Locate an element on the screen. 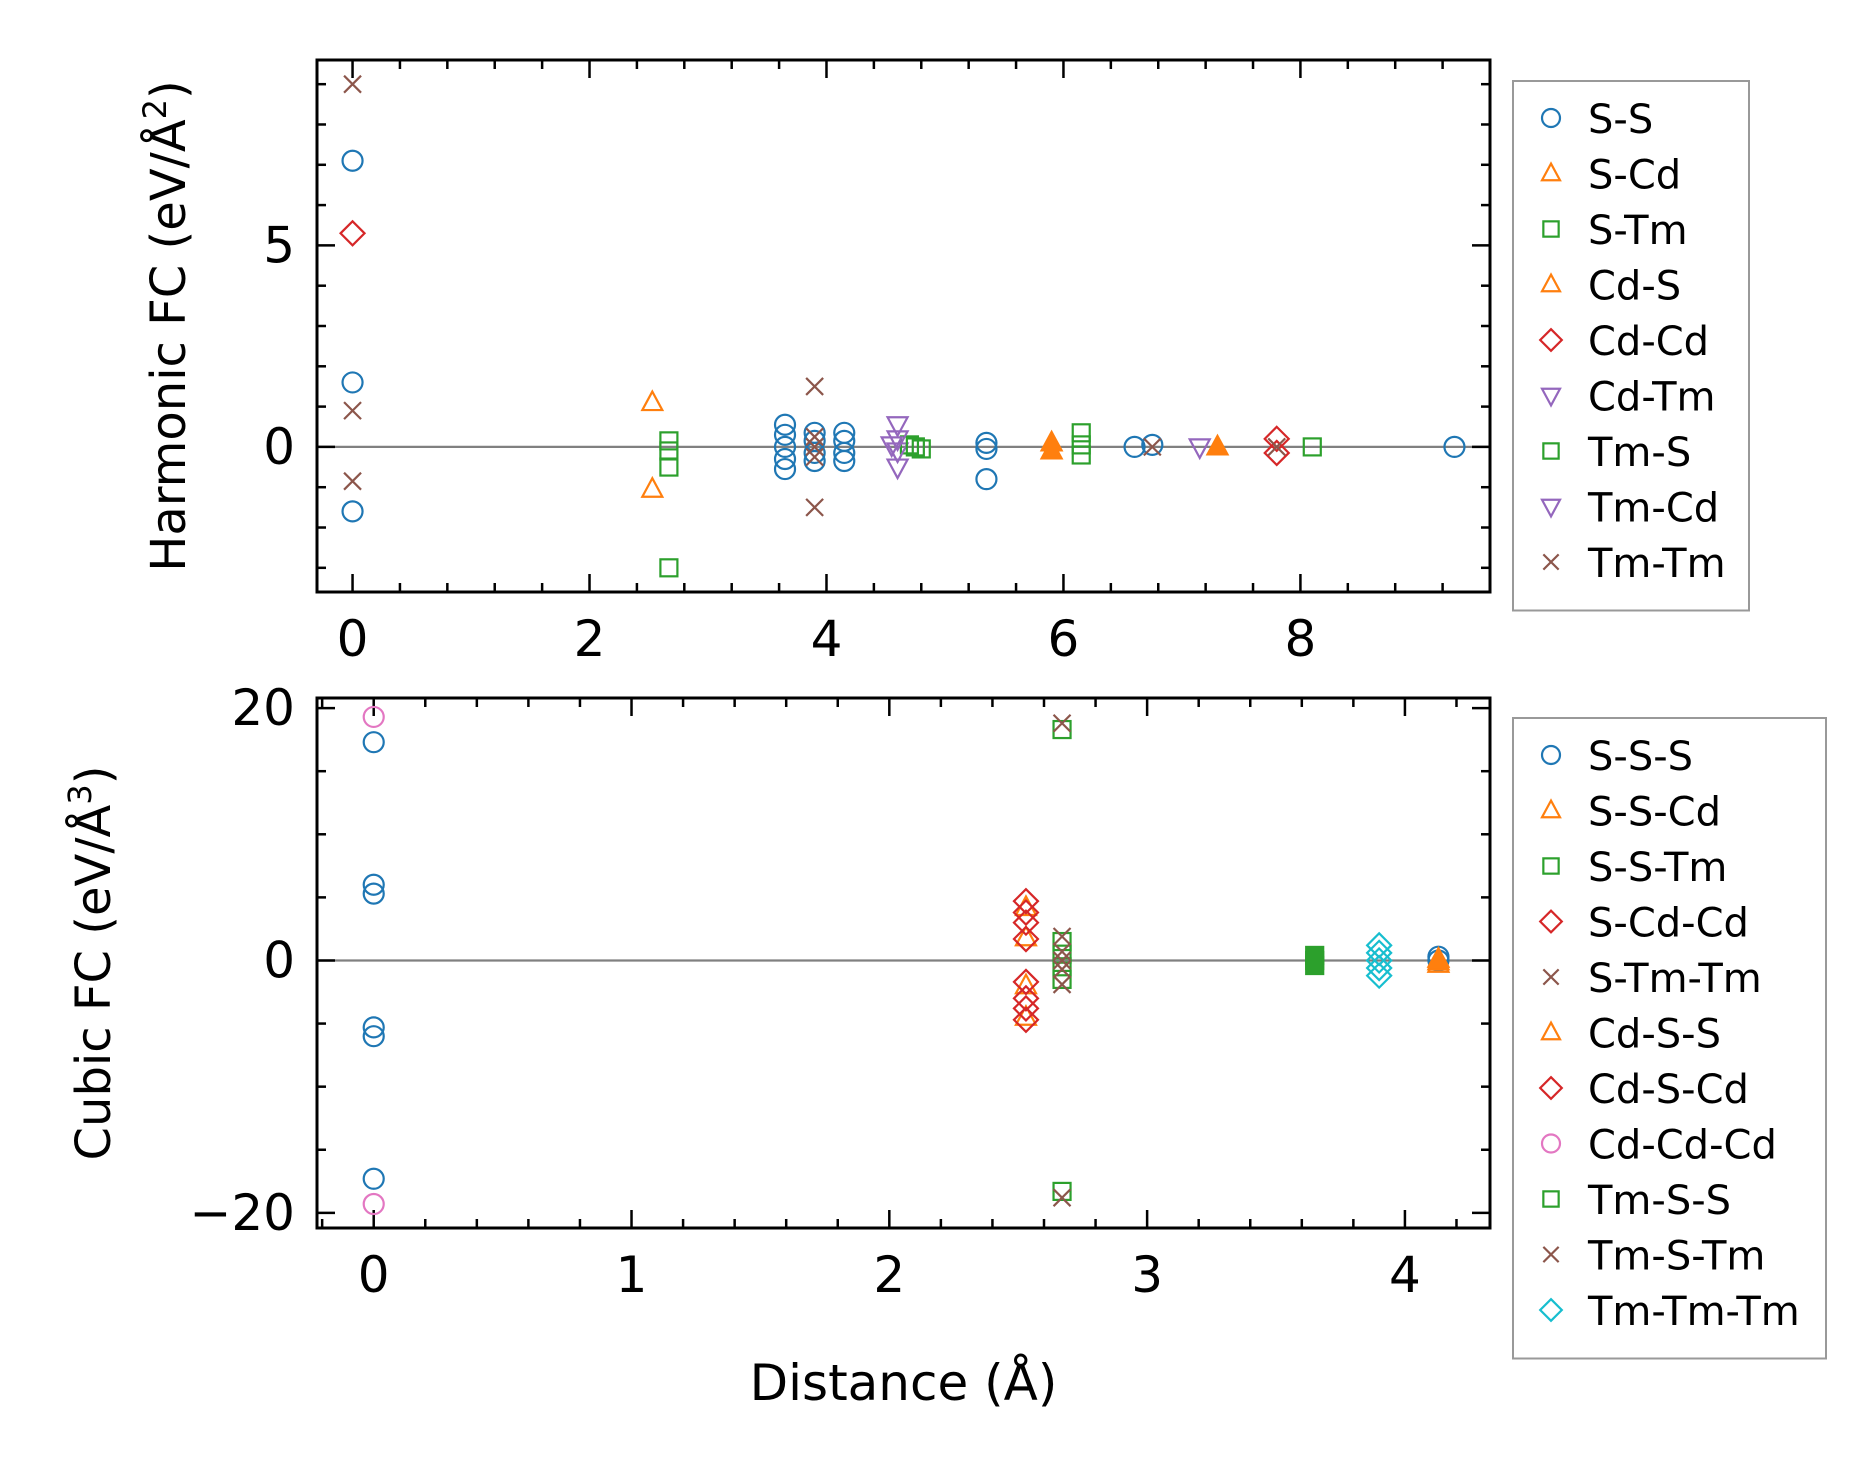 Image resolution: width=1866 pixels, height=1460 pixels. legend-label: Tm-S is located at coordinates (1639, 453).